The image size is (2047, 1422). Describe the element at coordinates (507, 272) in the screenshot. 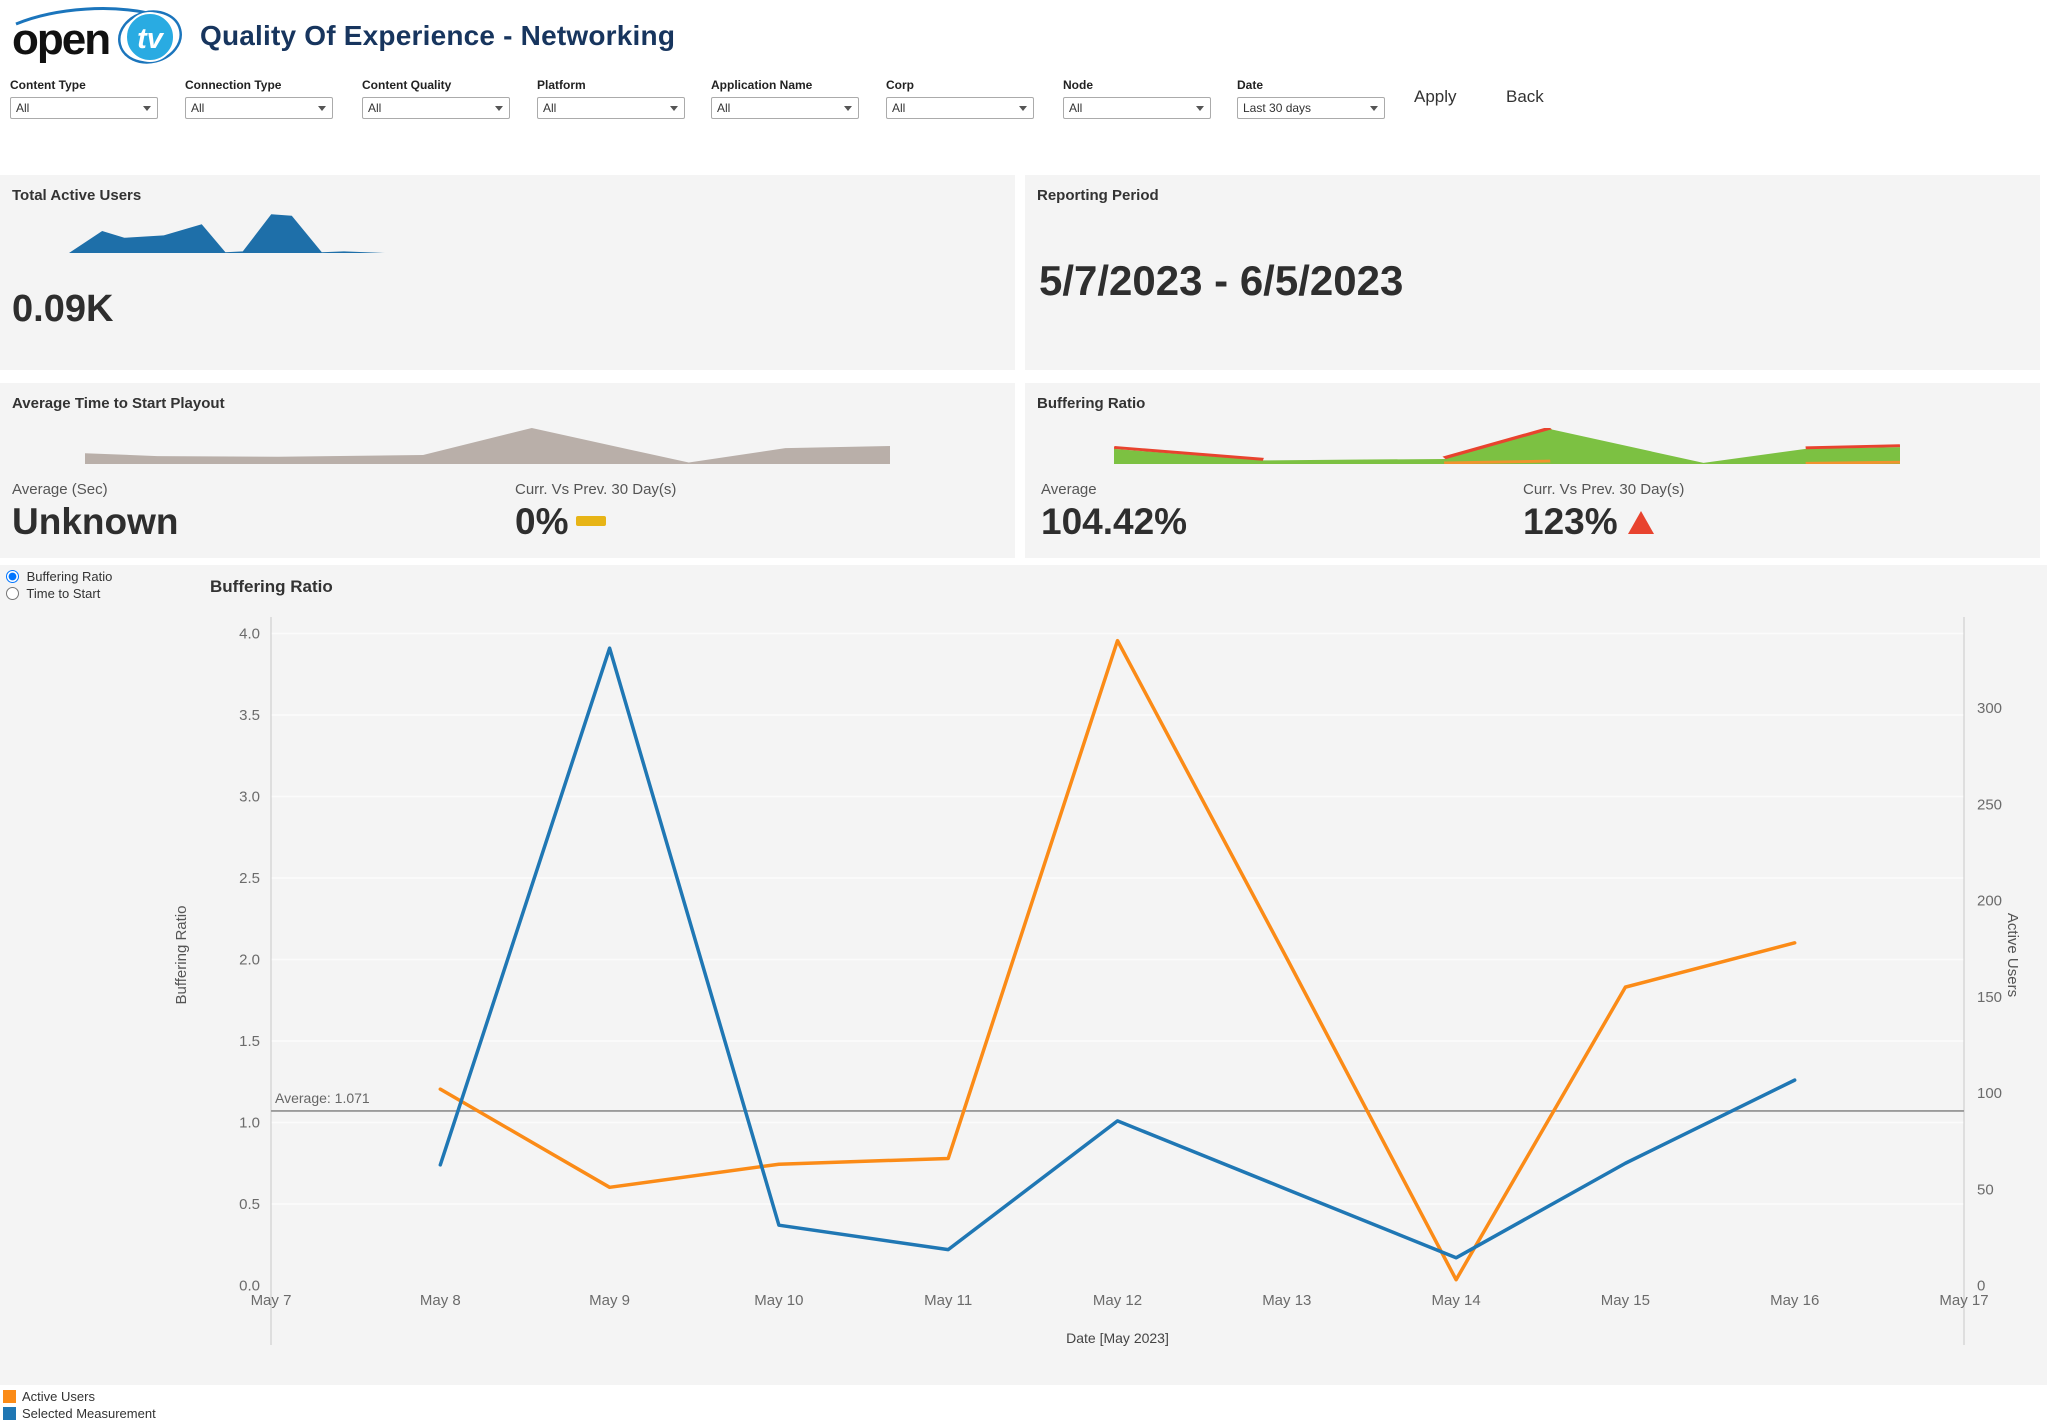

I see `total-active-users-card: Total Active Users 0.09K` at that location.